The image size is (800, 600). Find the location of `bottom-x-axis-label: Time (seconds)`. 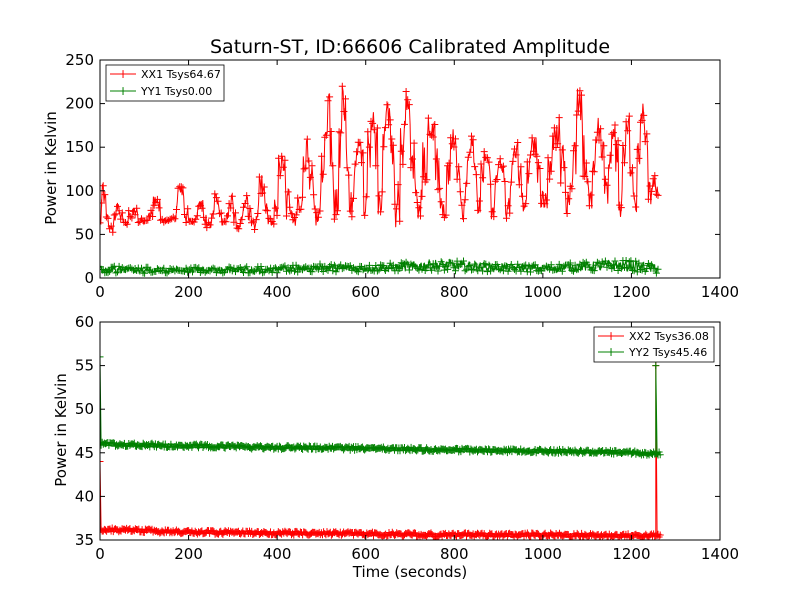

bottom-x-axis-label: Time (seconds) is located at coordinates (410, 572).